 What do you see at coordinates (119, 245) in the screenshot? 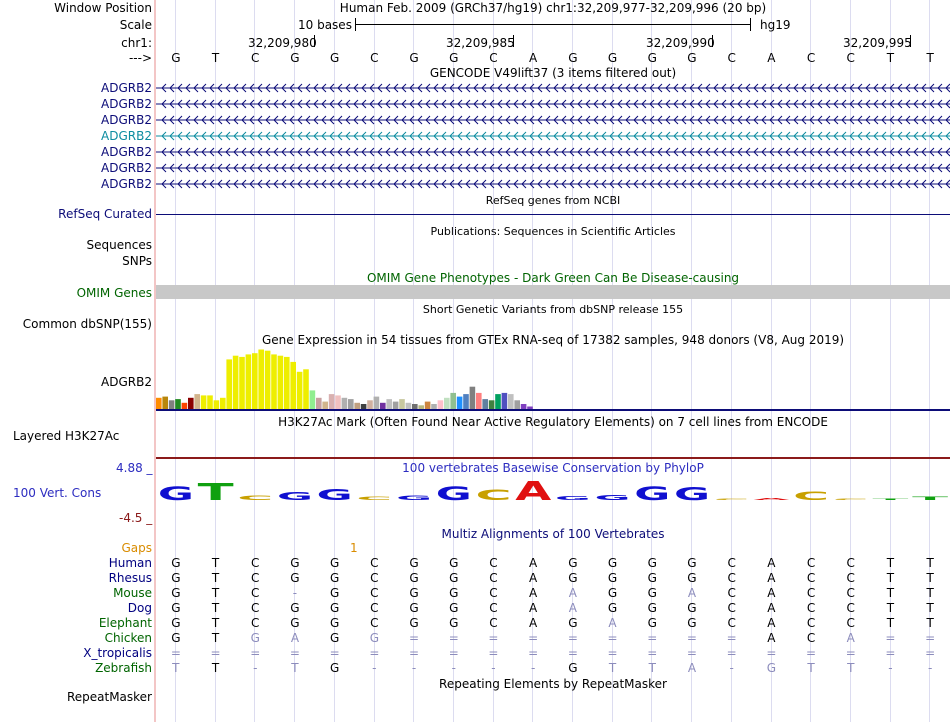
I see `sequences-label: Sequences` at bounding box center [119, 245].